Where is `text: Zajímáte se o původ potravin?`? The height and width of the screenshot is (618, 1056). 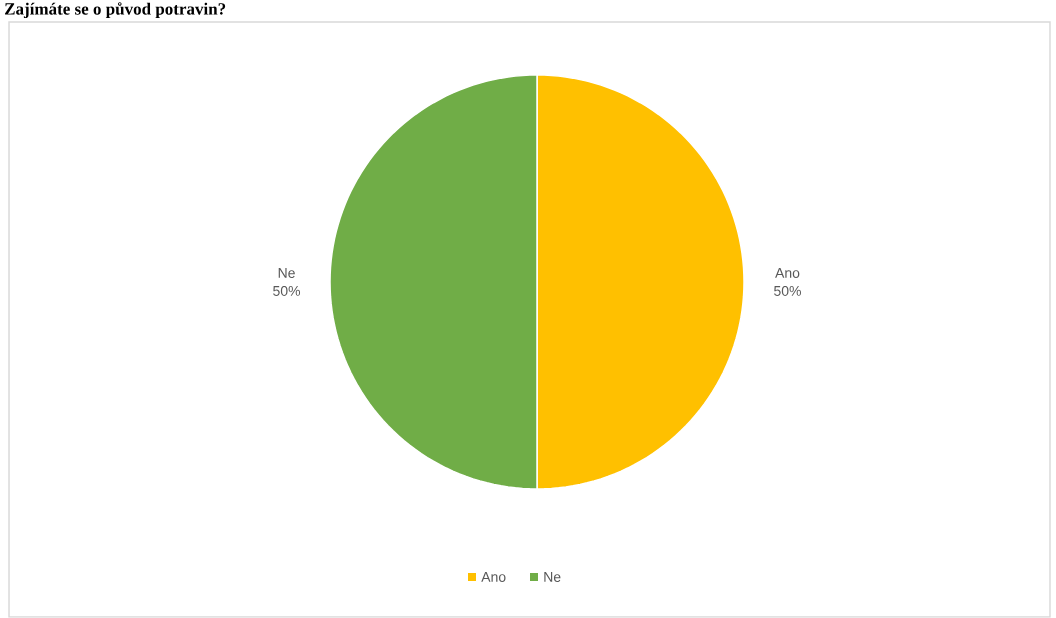
text: Zajímáte se o původ potravin? is located at coordinates (115, 10).